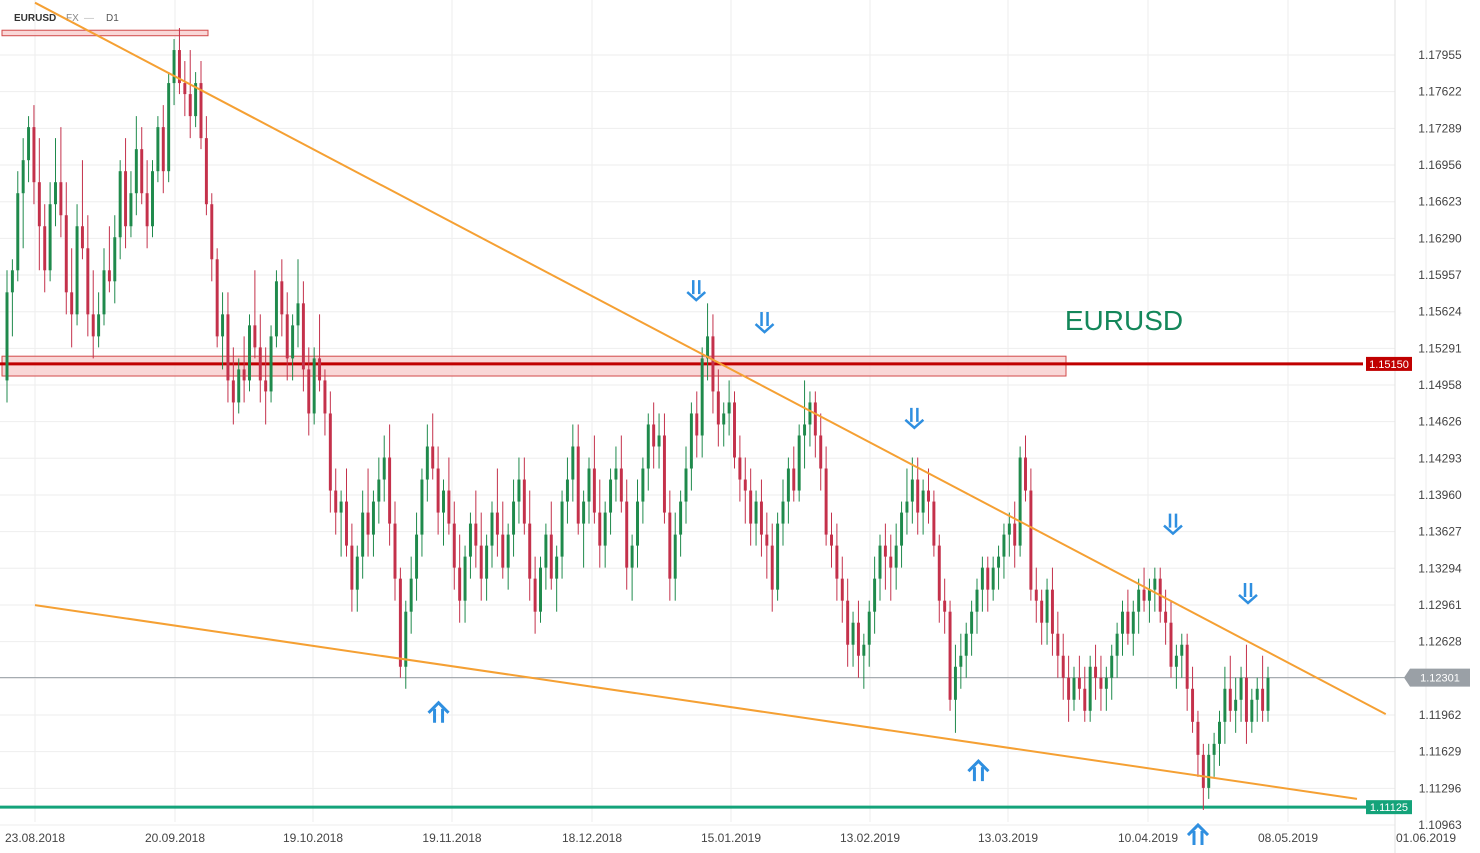 The width and height of the screenshot is (1480, 853). I want to click on price-tick-label: 1.12961, so click(1440, 605).